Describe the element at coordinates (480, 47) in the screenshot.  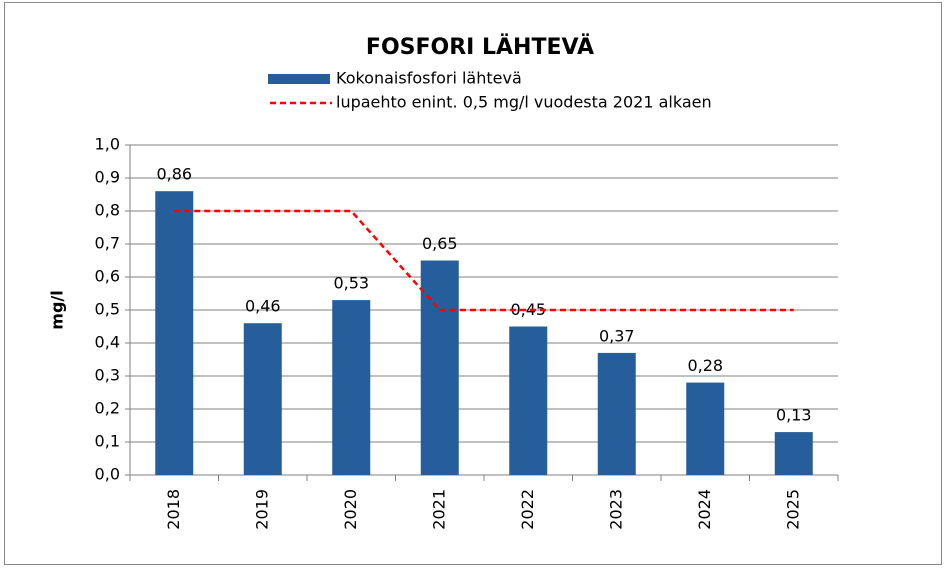
I see `chart-title: FOSFORI LÄHTEVÄ` at that location.